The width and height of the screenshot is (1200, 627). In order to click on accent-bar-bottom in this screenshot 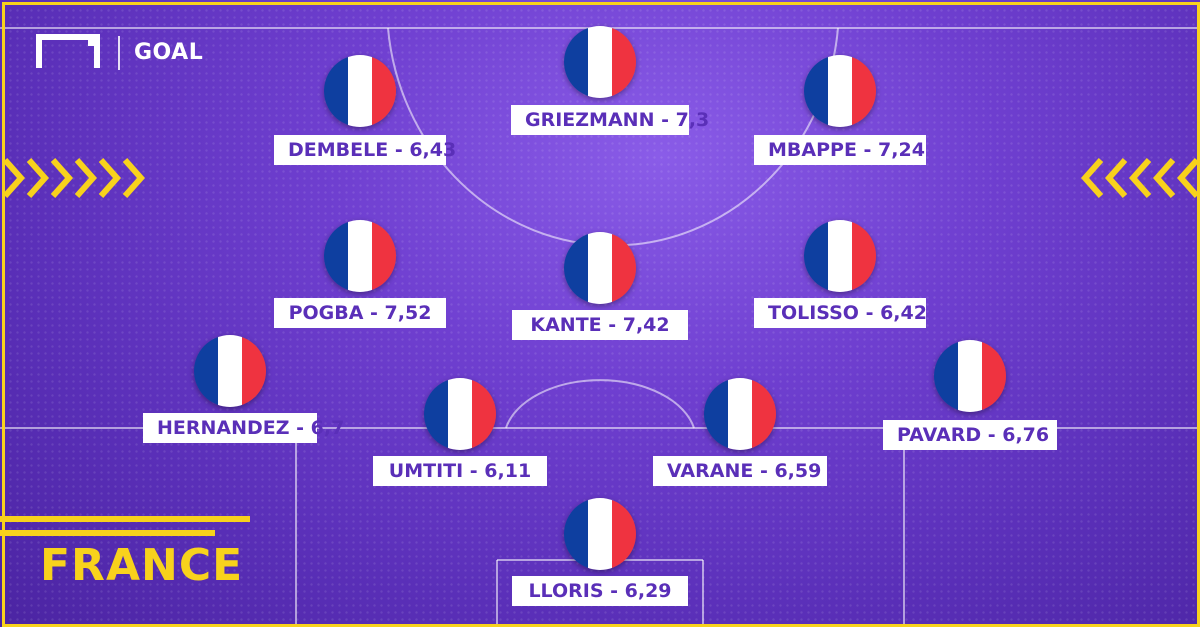, I will do `click(107, 533)`.